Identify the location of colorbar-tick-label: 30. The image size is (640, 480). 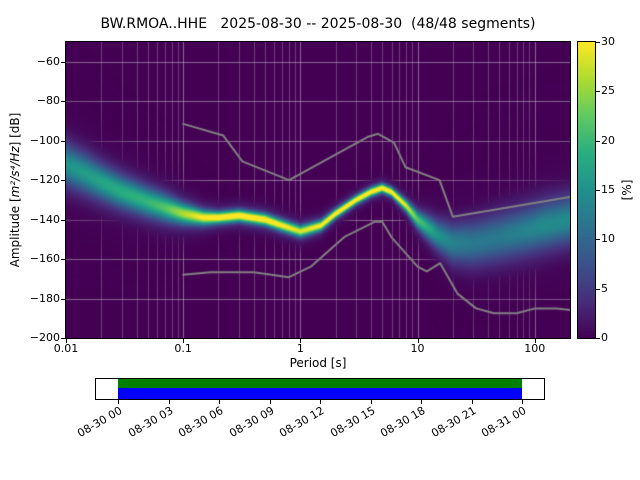
(608, 41).